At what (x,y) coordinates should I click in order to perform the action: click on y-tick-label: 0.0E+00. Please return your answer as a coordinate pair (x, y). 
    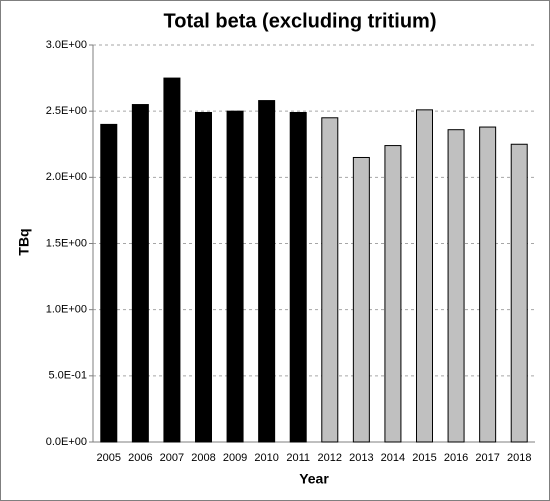
    Looking at the image, I should click on (66, 442).